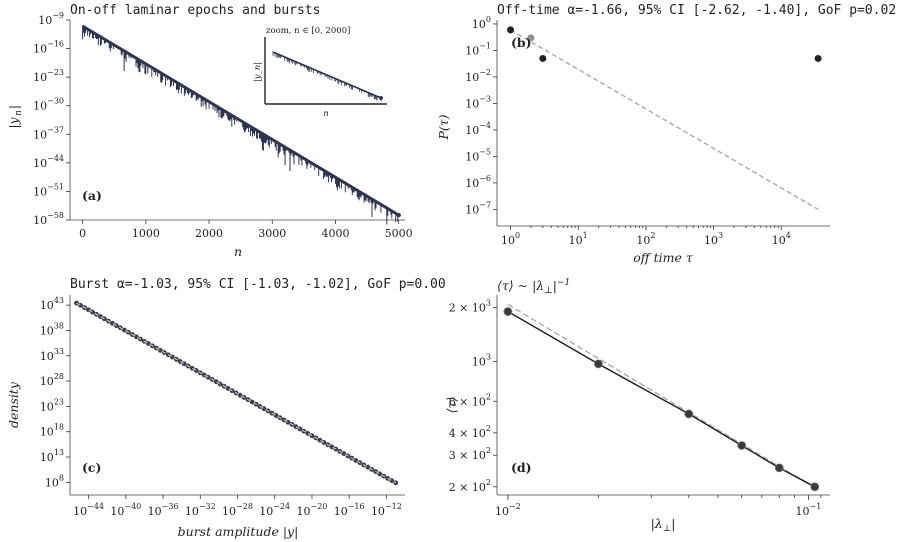 Image resolution: width=900 pixels, height=542 pixels. I want to click on y-tick-label: 10⁻⁷, so click(478, 208).